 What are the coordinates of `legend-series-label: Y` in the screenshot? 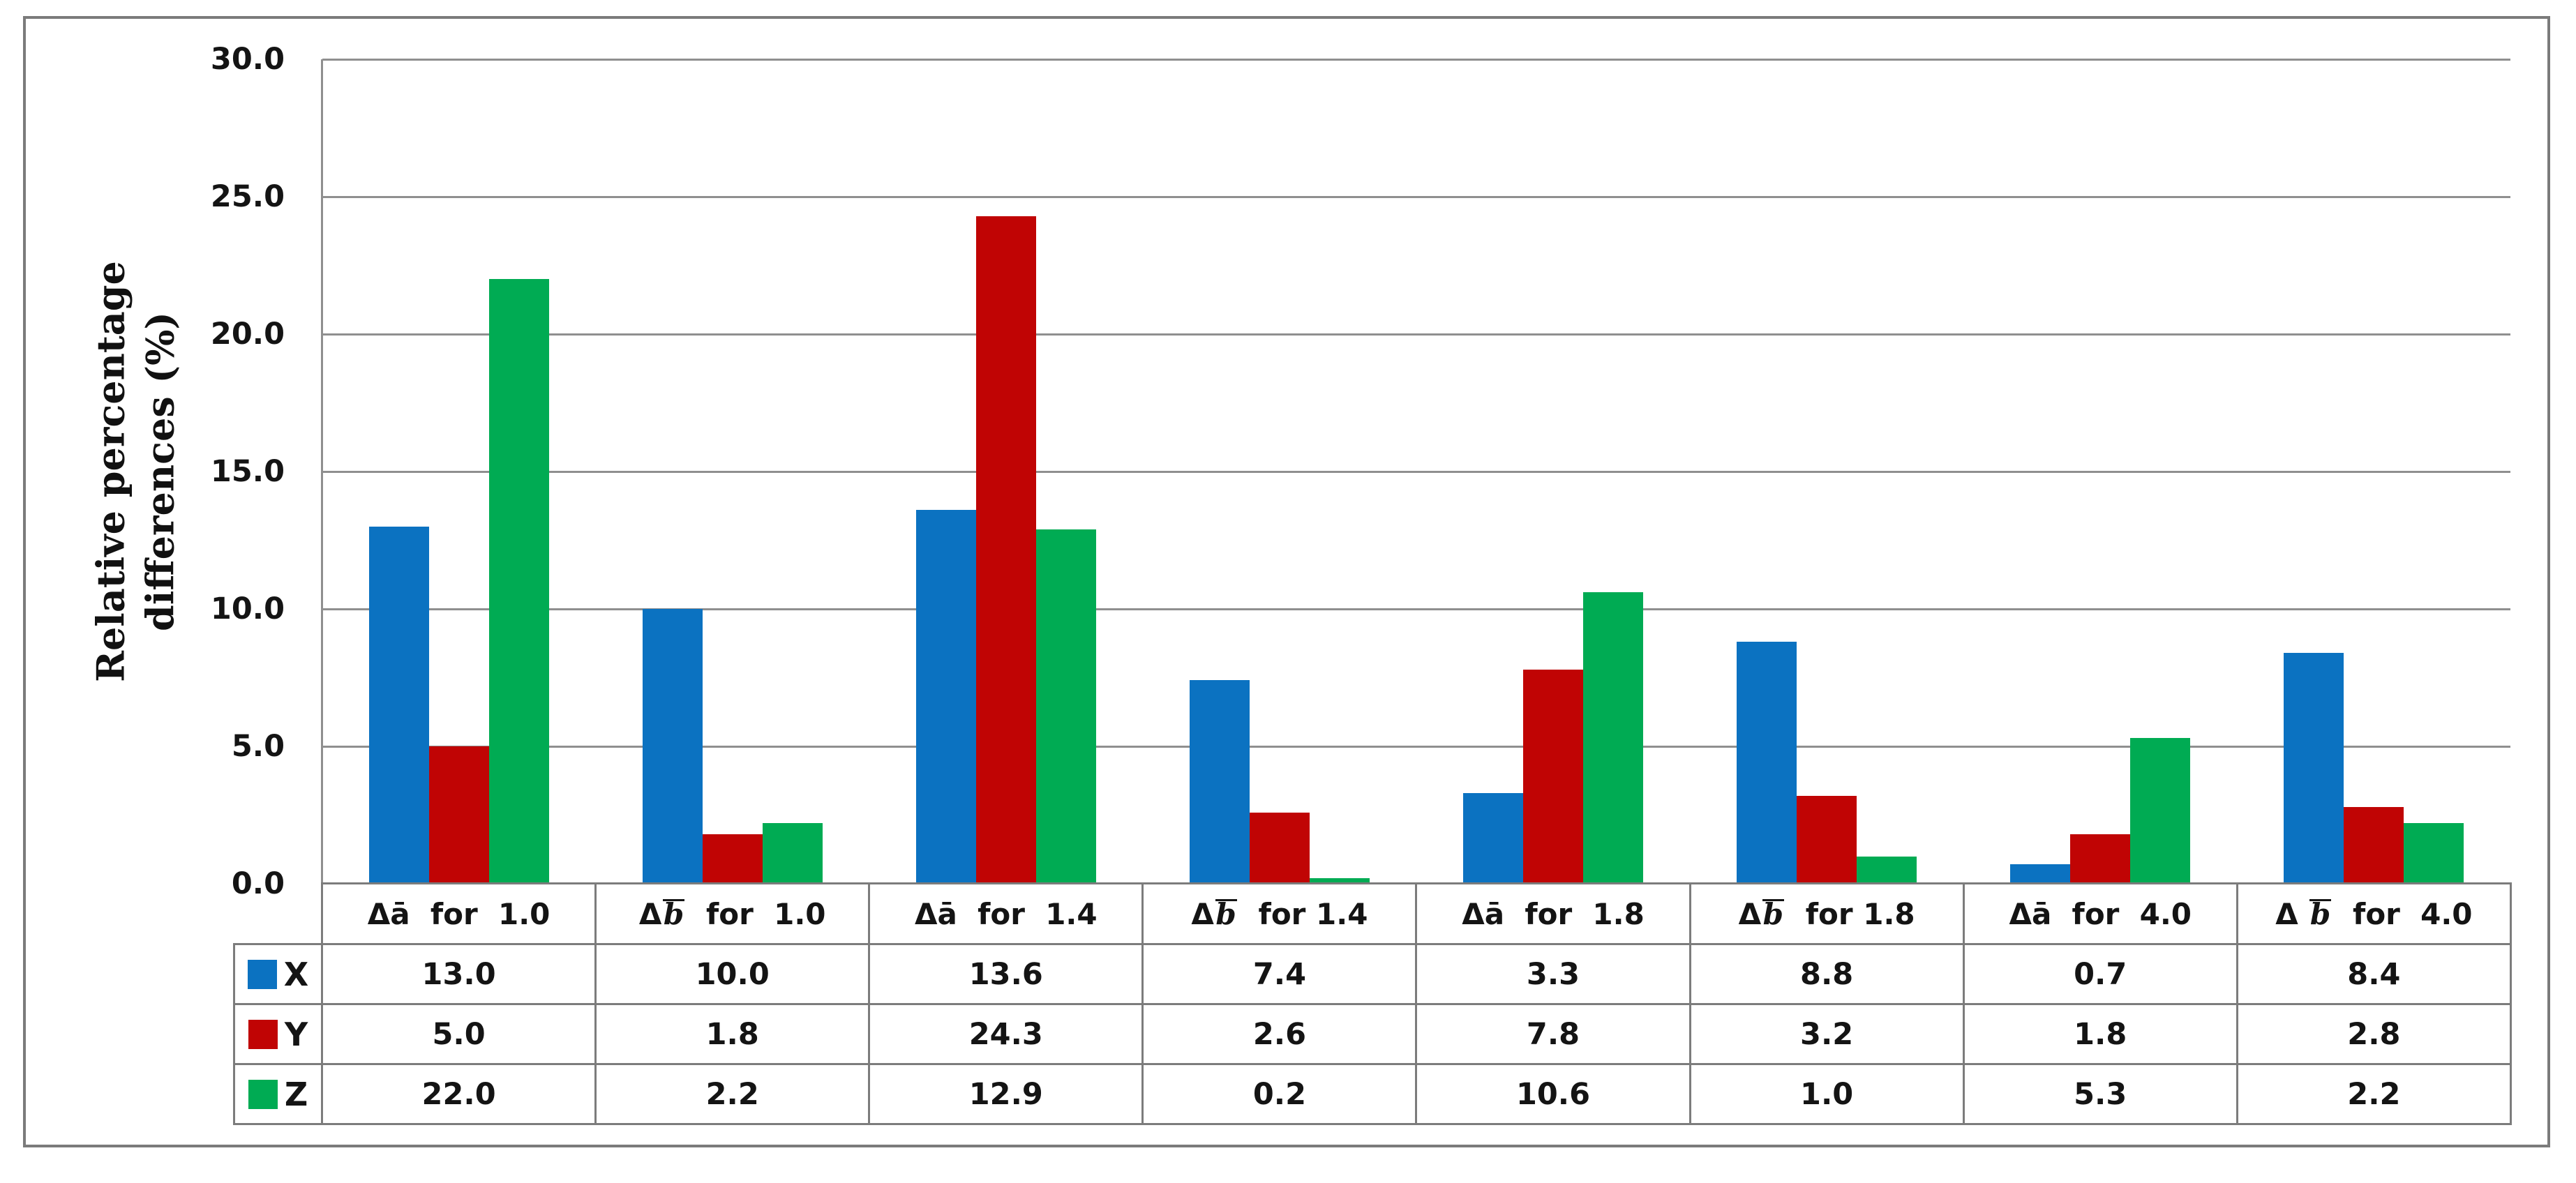 It's located at (296, 1034).